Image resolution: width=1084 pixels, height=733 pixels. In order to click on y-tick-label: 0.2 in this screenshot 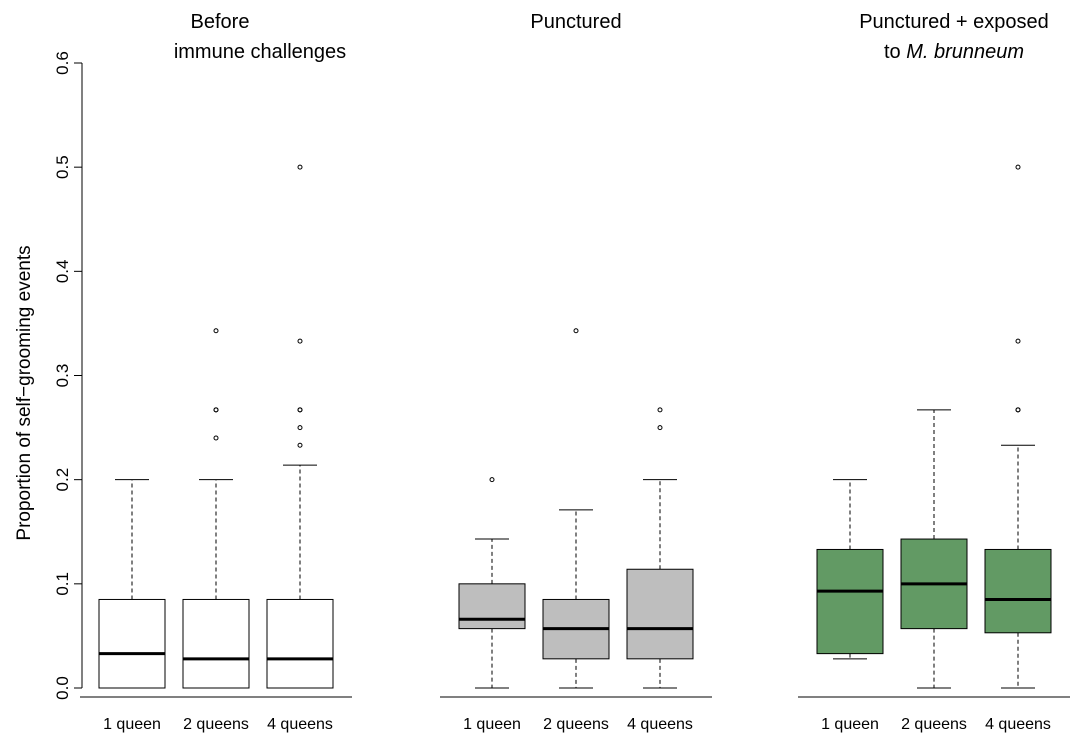, I will do `click(62, 480)`.